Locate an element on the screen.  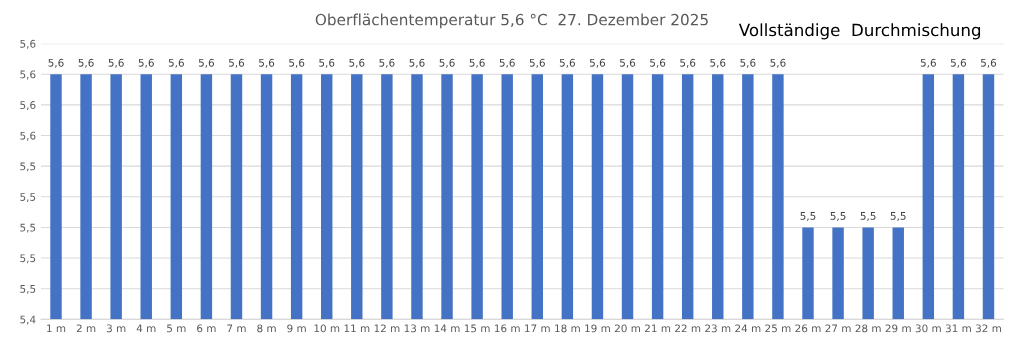
x-tick-label: 21 m is located at coordinates (658, 328).